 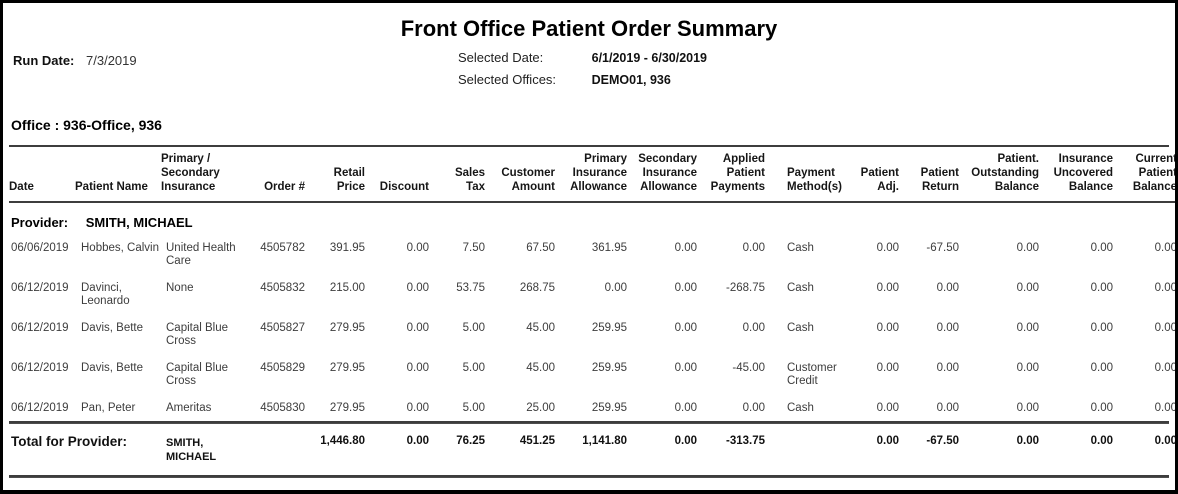 I want to click on column-header-patient-outstanding-balance: Patient. Outstanding Balance, so click(x=1001, y=175).